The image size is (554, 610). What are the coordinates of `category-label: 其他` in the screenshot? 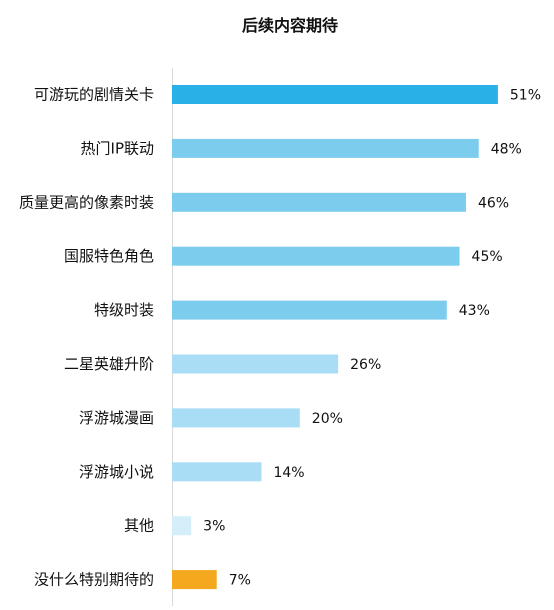 It's located at (139, 526).